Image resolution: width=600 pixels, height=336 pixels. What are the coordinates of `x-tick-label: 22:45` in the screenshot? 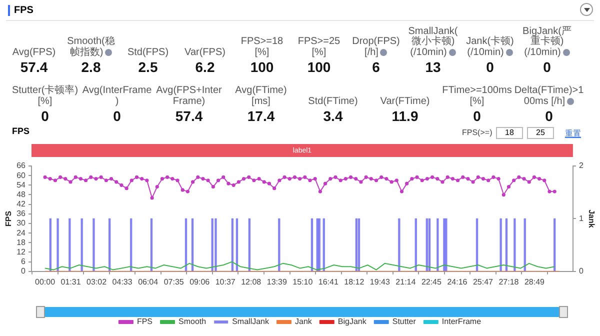 It's located at (431, 281).